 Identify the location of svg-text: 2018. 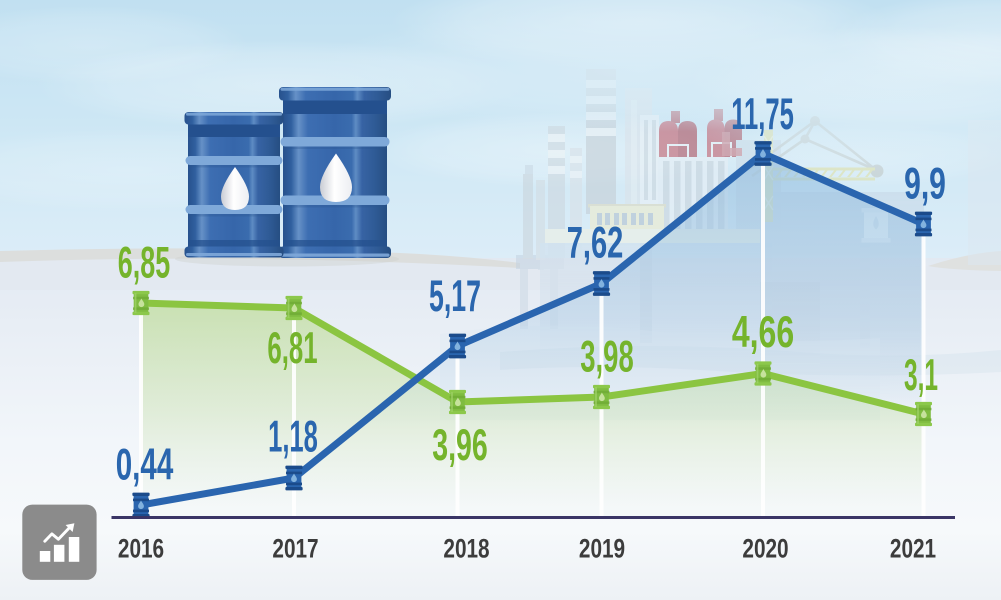
(466, 549).